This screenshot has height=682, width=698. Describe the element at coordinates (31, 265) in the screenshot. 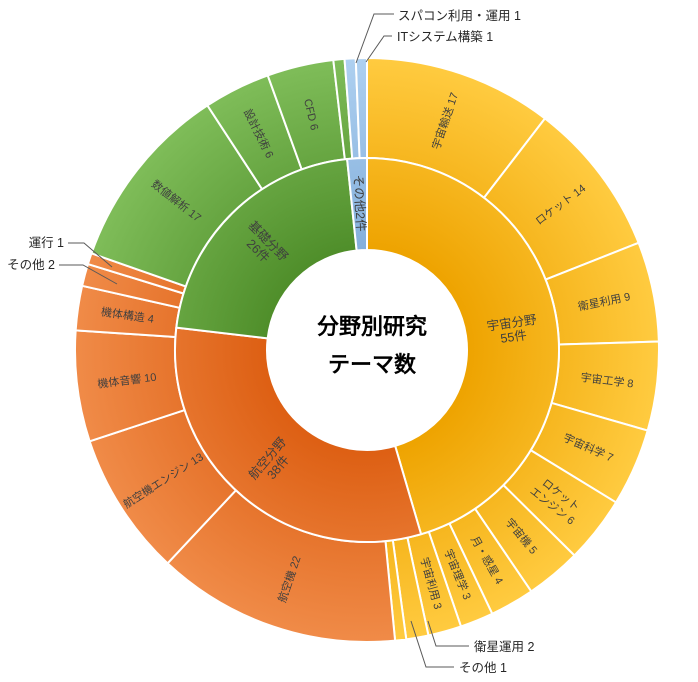

I see `callout-label-aero-other: その他 2` at that location.